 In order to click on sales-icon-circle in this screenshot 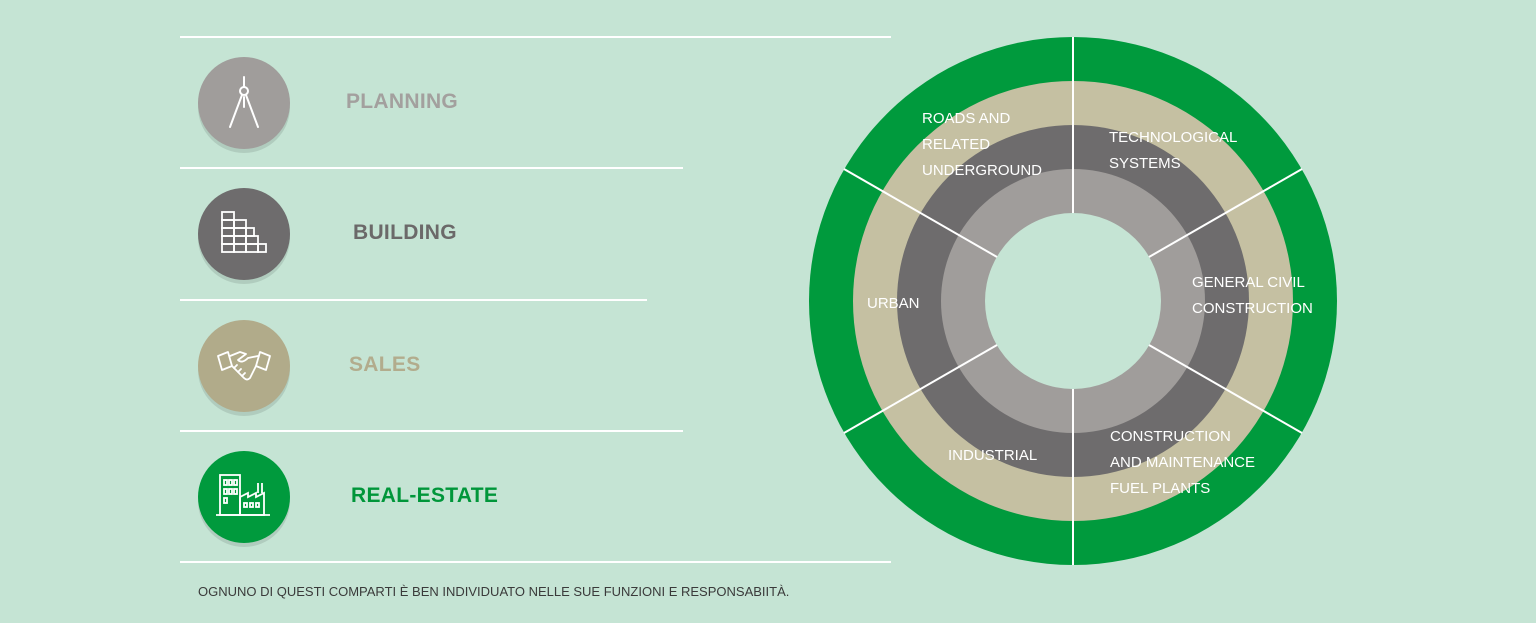, I will do `click(244, 366)`.